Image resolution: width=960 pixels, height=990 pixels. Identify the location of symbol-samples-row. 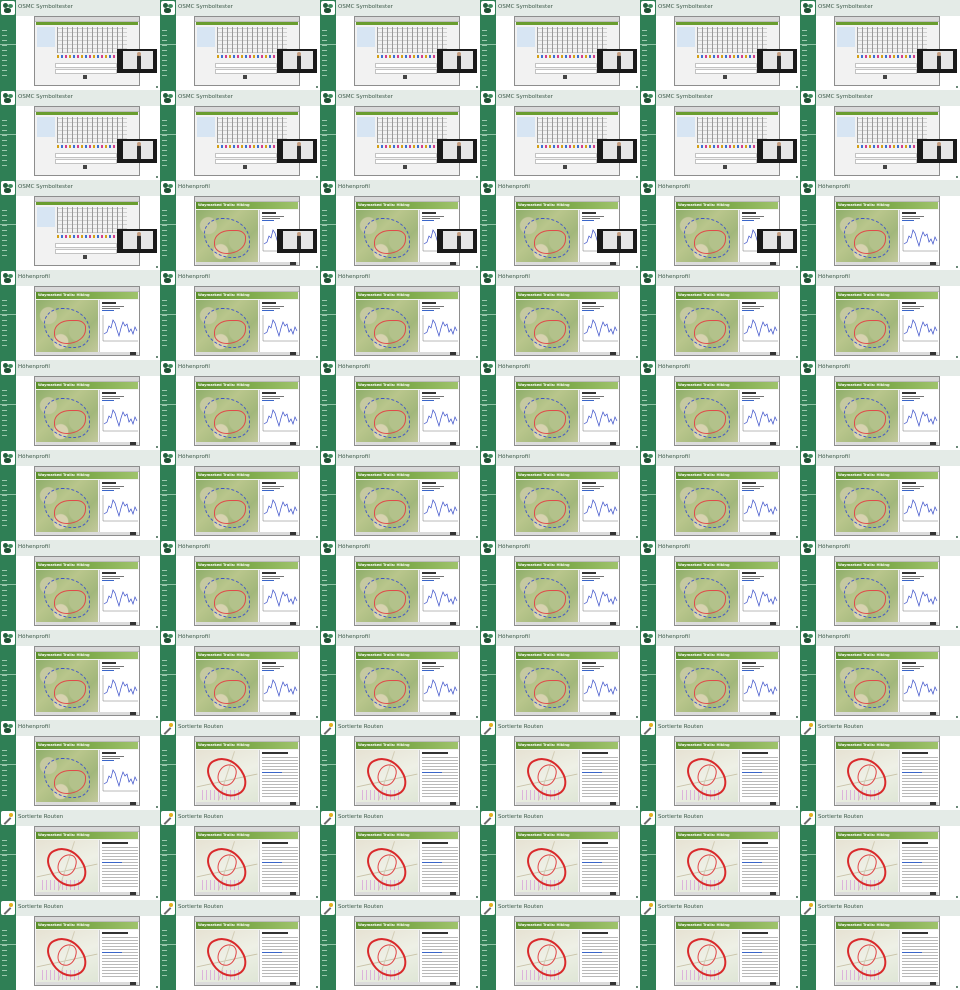
(572, 56).